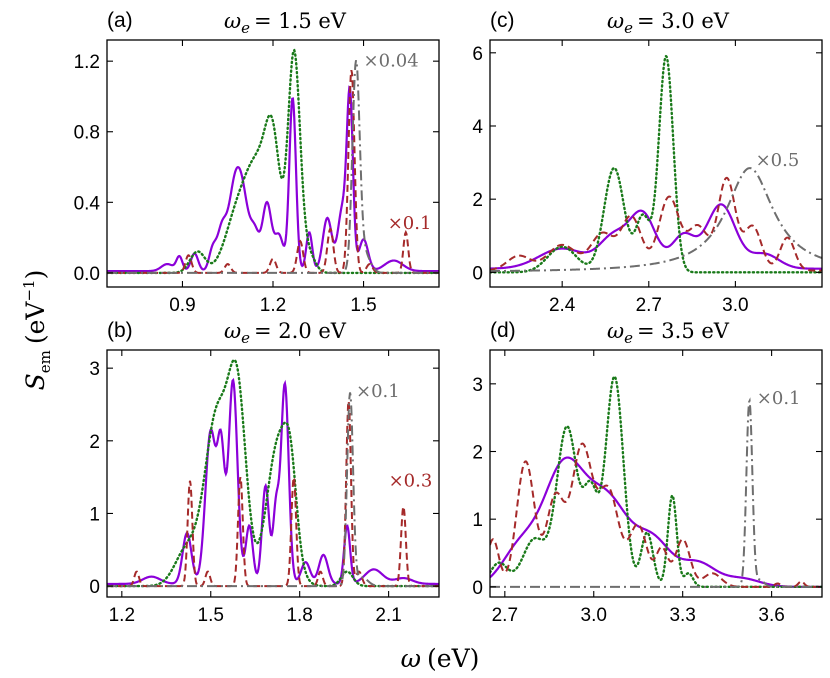  What do you see at coordinates (771, 615) in the screenshot?
I see `x-tick-label: 3.6` at bounding box center [771, 615].